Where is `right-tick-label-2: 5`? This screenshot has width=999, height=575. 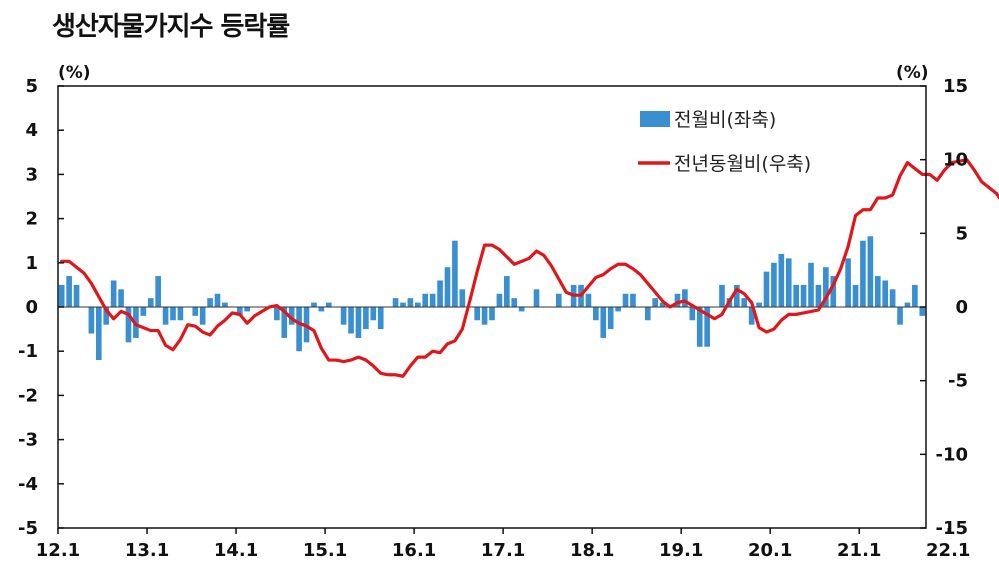
right-tick-label-2: 5 is located at coordinates (961, 233).